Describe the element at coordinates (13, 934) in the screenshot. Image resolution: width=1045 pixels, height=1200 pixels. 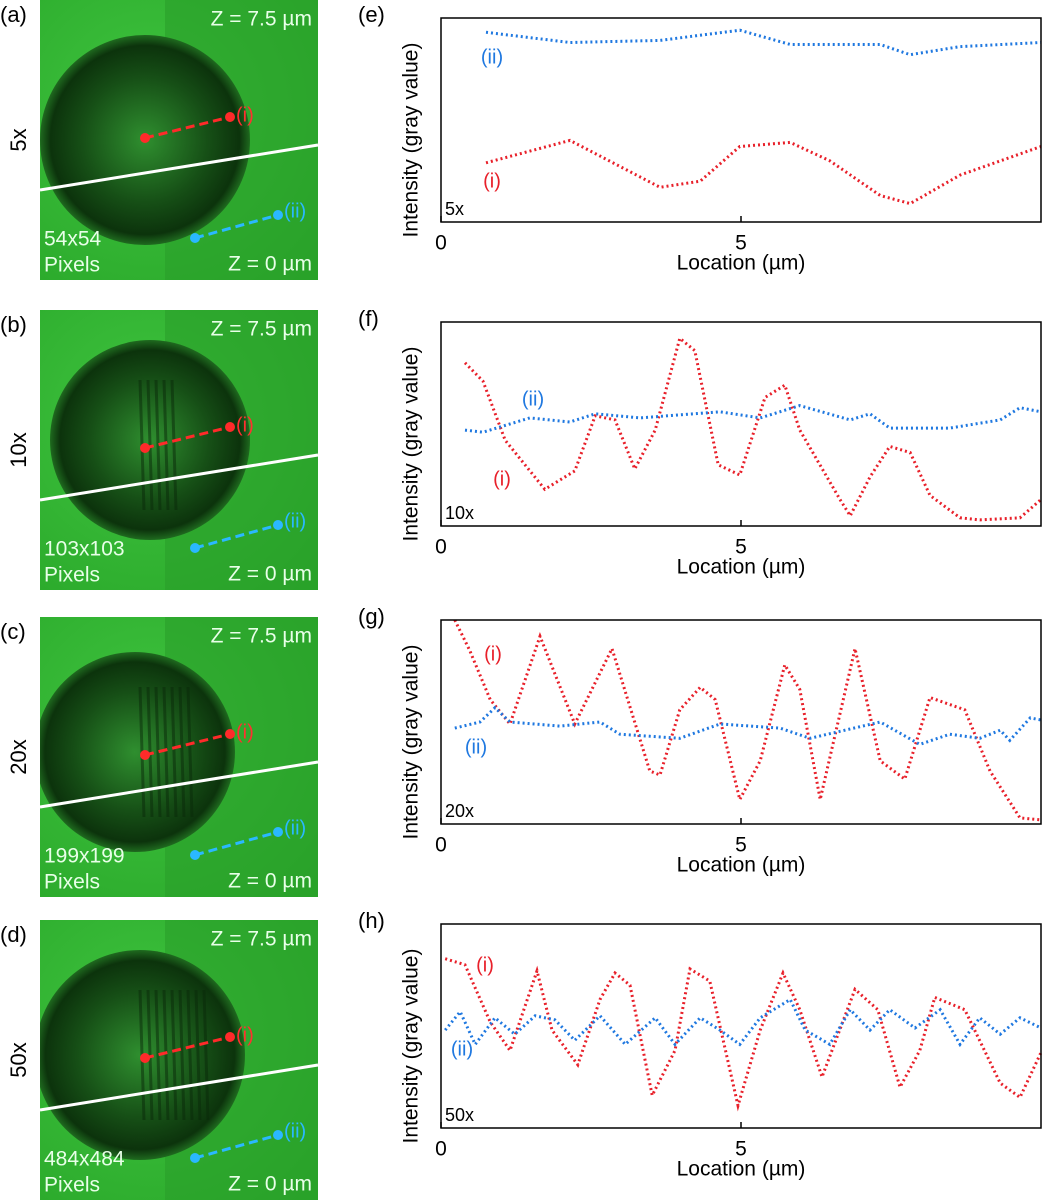
I see `panel-label: (d)` at that location.